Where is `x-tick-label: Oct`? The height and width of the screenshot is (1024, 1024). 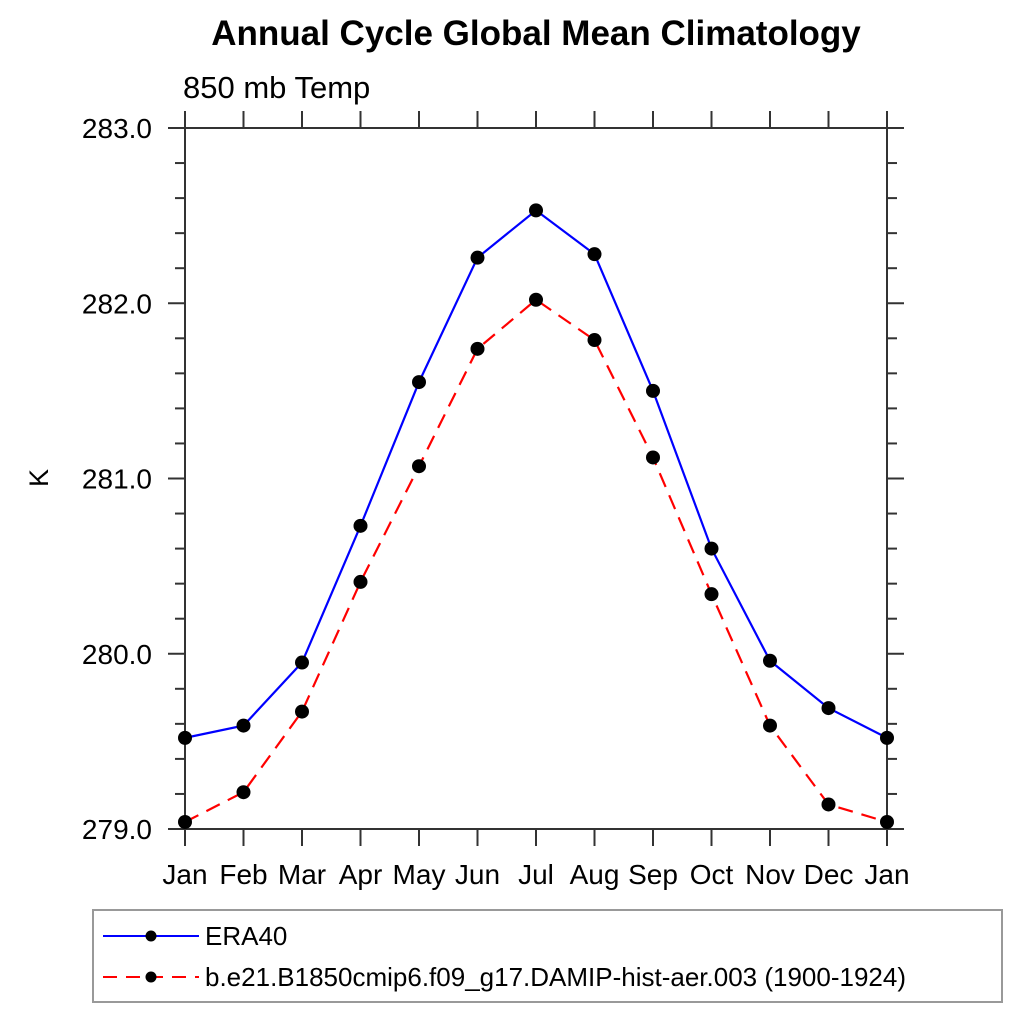
x-tick-label: Oct is located at coordinates (712, 874).